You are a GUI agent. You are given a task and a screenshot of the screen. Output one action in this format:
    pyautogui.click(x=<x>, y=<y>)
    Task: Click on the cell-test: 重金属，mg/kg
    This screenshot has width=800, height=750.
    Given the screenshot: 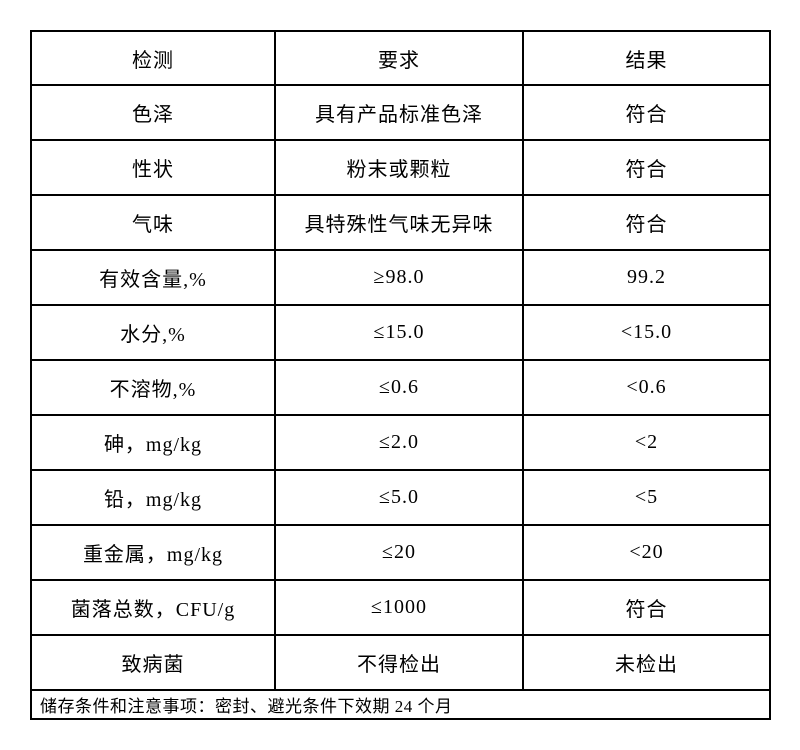 What is the action you would take?
    pyautogui.click(x=153, y=552)
    